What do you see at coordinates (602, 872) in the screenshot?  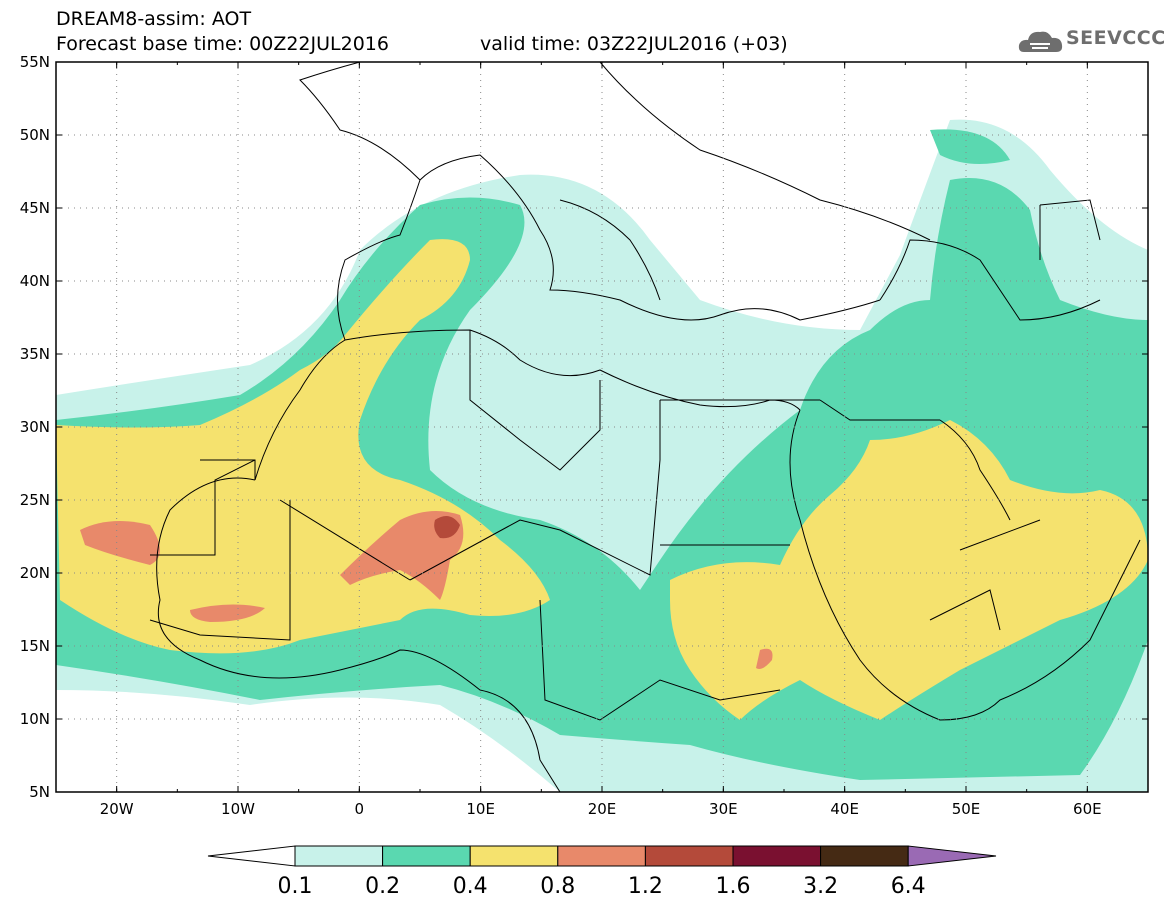 I see `colorbar: 0.1 0.2 0.4 0.8 1.2 1.6 3.2 6.4` at bounding box center [602, 872].